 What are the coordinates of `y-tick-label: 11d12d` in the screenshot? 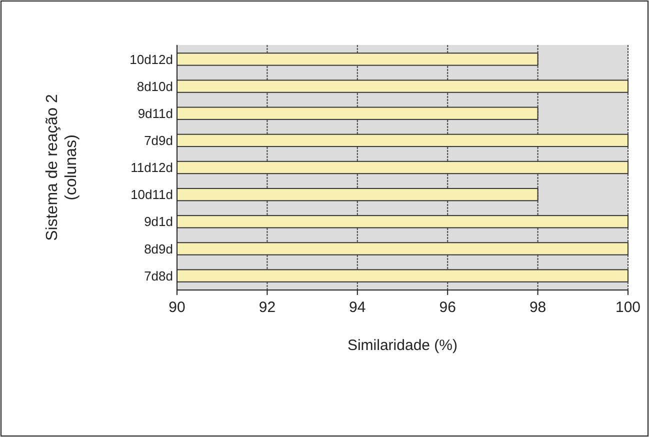 It's located at (151, 168).